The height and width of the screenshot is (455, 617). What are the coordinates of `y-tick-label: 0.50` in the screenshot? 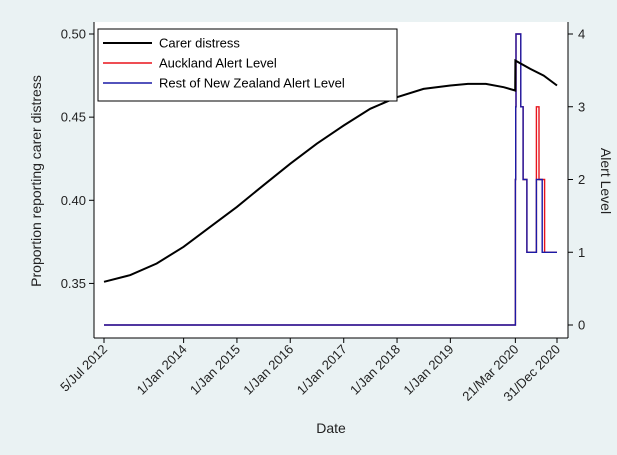 It's located at (73, 34).